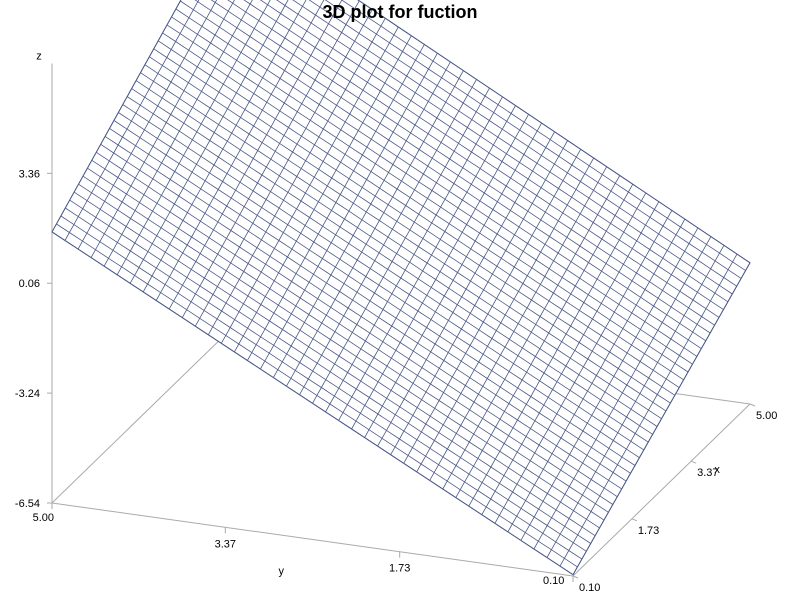 This screenshot has height=605, width=800. I want to click on y-tick-label: 0.10, so click(553, 581).